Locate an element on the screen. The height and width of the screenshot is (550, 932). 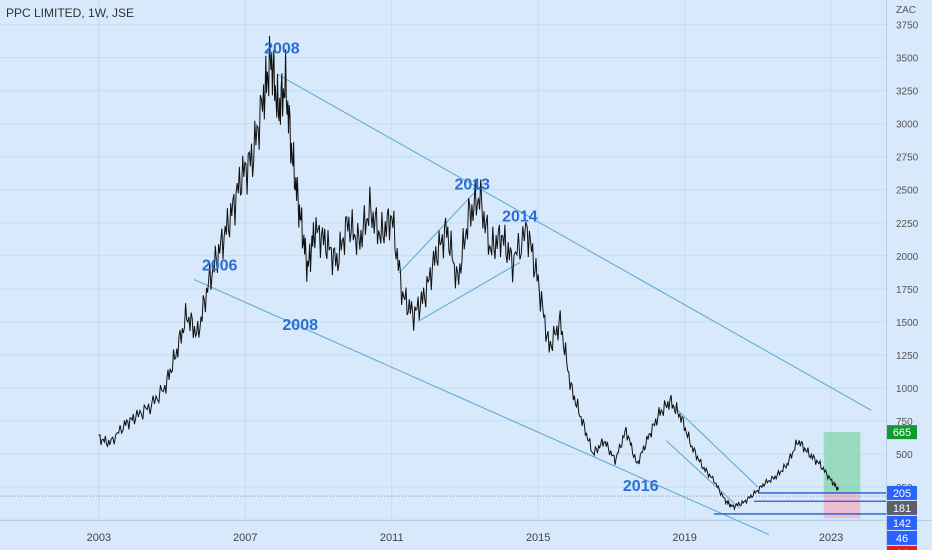
price-axis-label: 205 is located at coordinates (902, 494).